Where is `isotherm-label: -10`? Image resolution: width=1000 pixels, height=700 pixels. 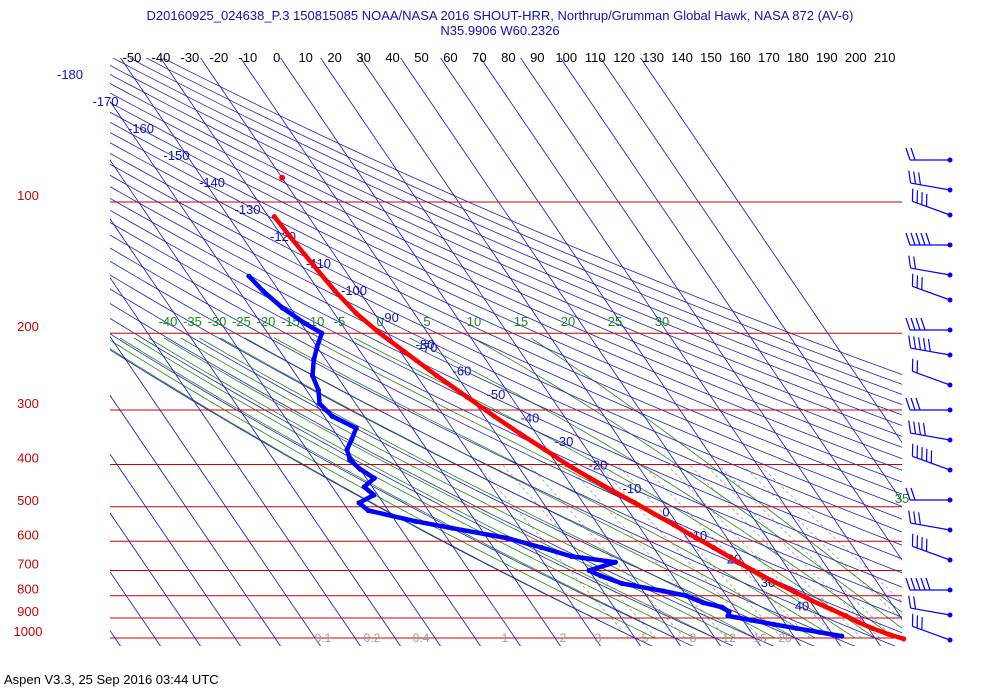
isotherm-label: -10 is located at coordinates (632, 488).